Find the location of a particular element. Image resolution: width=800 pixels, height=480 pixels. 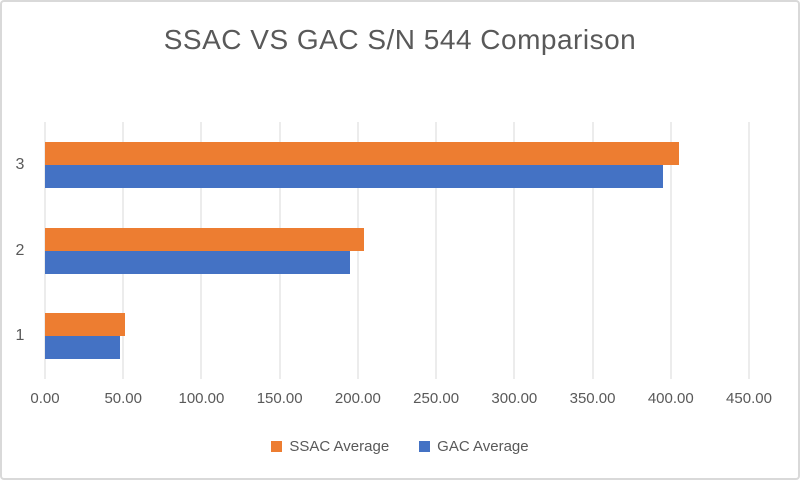

legend-item-ssac-average: SSAC Average is located at coordinates (330, 446).